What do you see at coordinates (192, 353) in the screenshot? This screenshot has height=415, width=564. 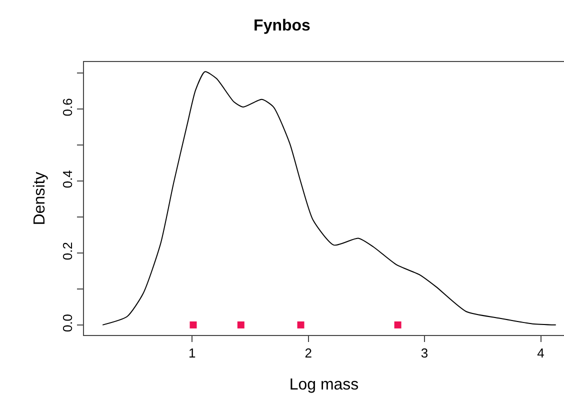 I see `x-tick-label: 1` at bounding box center [192, 353].